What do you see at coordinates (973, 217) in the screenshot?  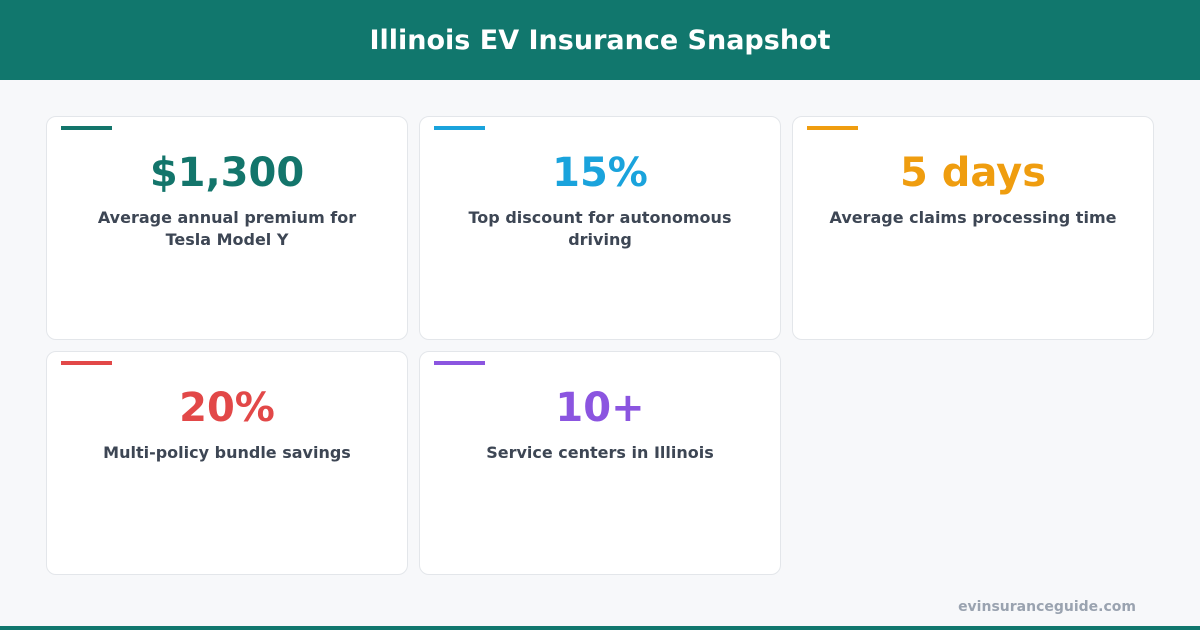 I see `stat-label: Average claims processing time` at bounding box center [973, 217].